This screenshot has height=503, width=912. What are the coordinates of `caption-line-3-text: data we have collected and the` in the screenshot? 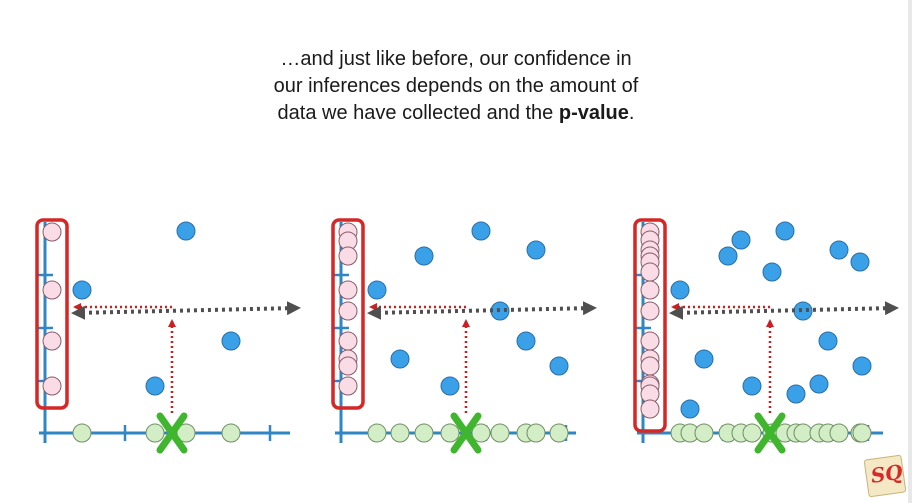 It's located at (418, 113).